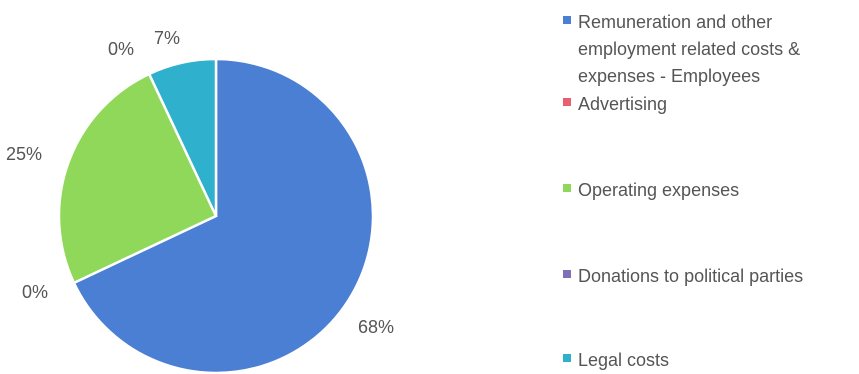 This screenshot has width=859, height=374. I want to click on percent-label-donations-to-political-parties: 0%, so click(121, 49).